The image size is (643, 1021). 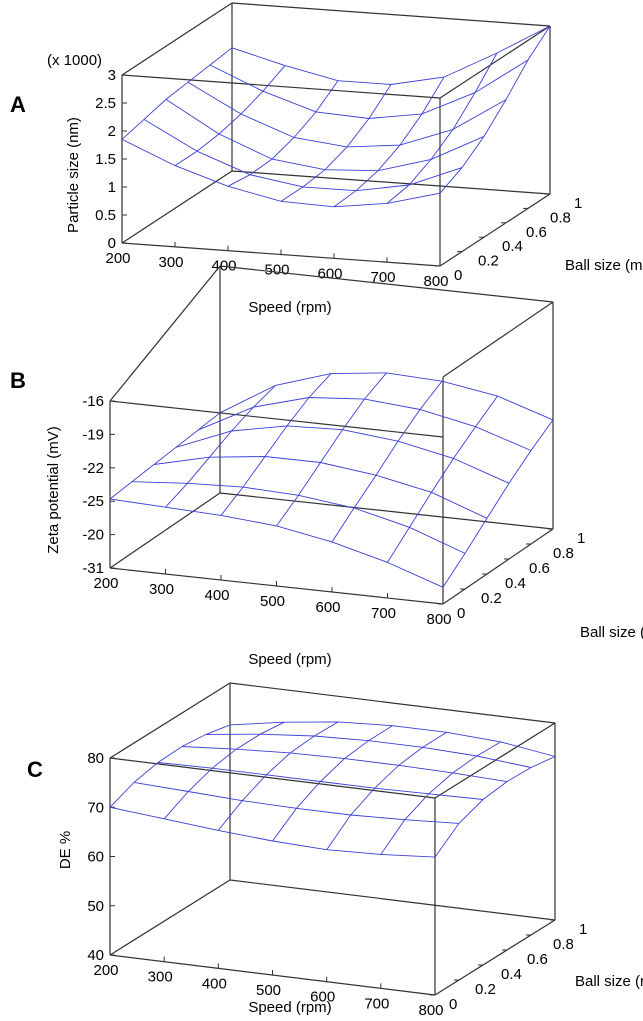 I want to click on z-axis-label: DE %, so click(x=65, y=850).